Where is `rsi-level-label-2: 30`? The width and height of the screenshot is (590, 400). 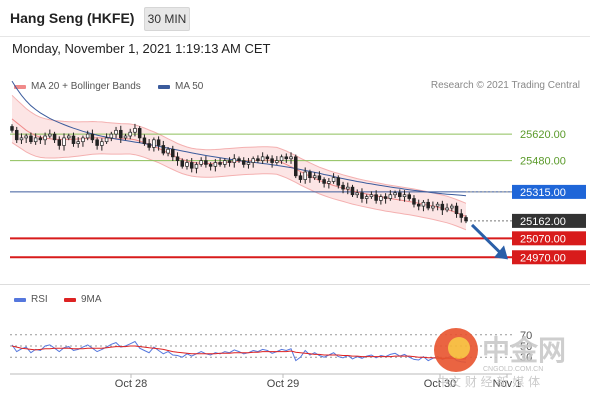
rsi-level-label-2: 30 is located at coordinates (526, 358).